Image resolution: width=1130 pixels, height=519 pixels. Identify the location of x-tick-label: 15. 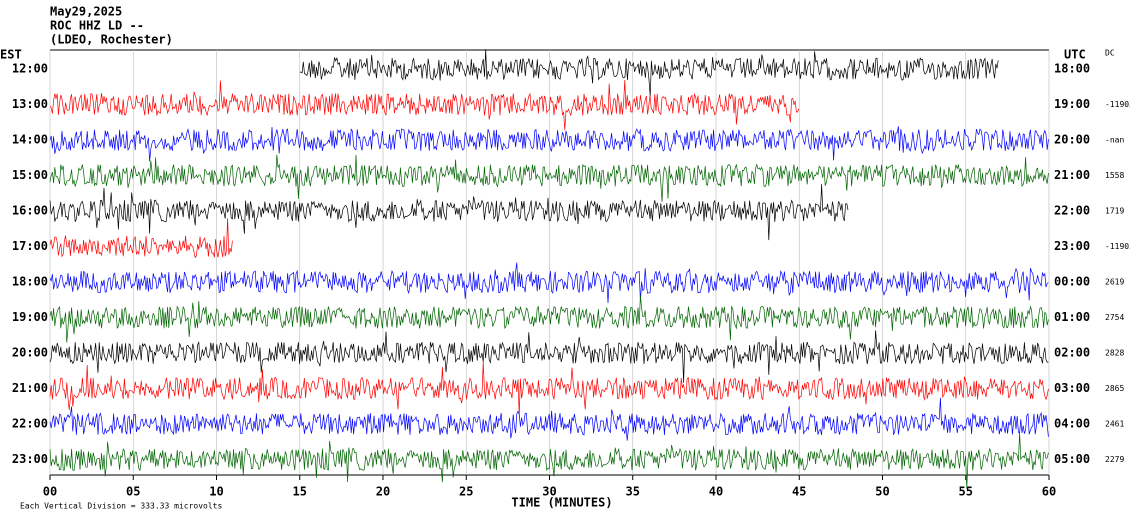
(300, 492).